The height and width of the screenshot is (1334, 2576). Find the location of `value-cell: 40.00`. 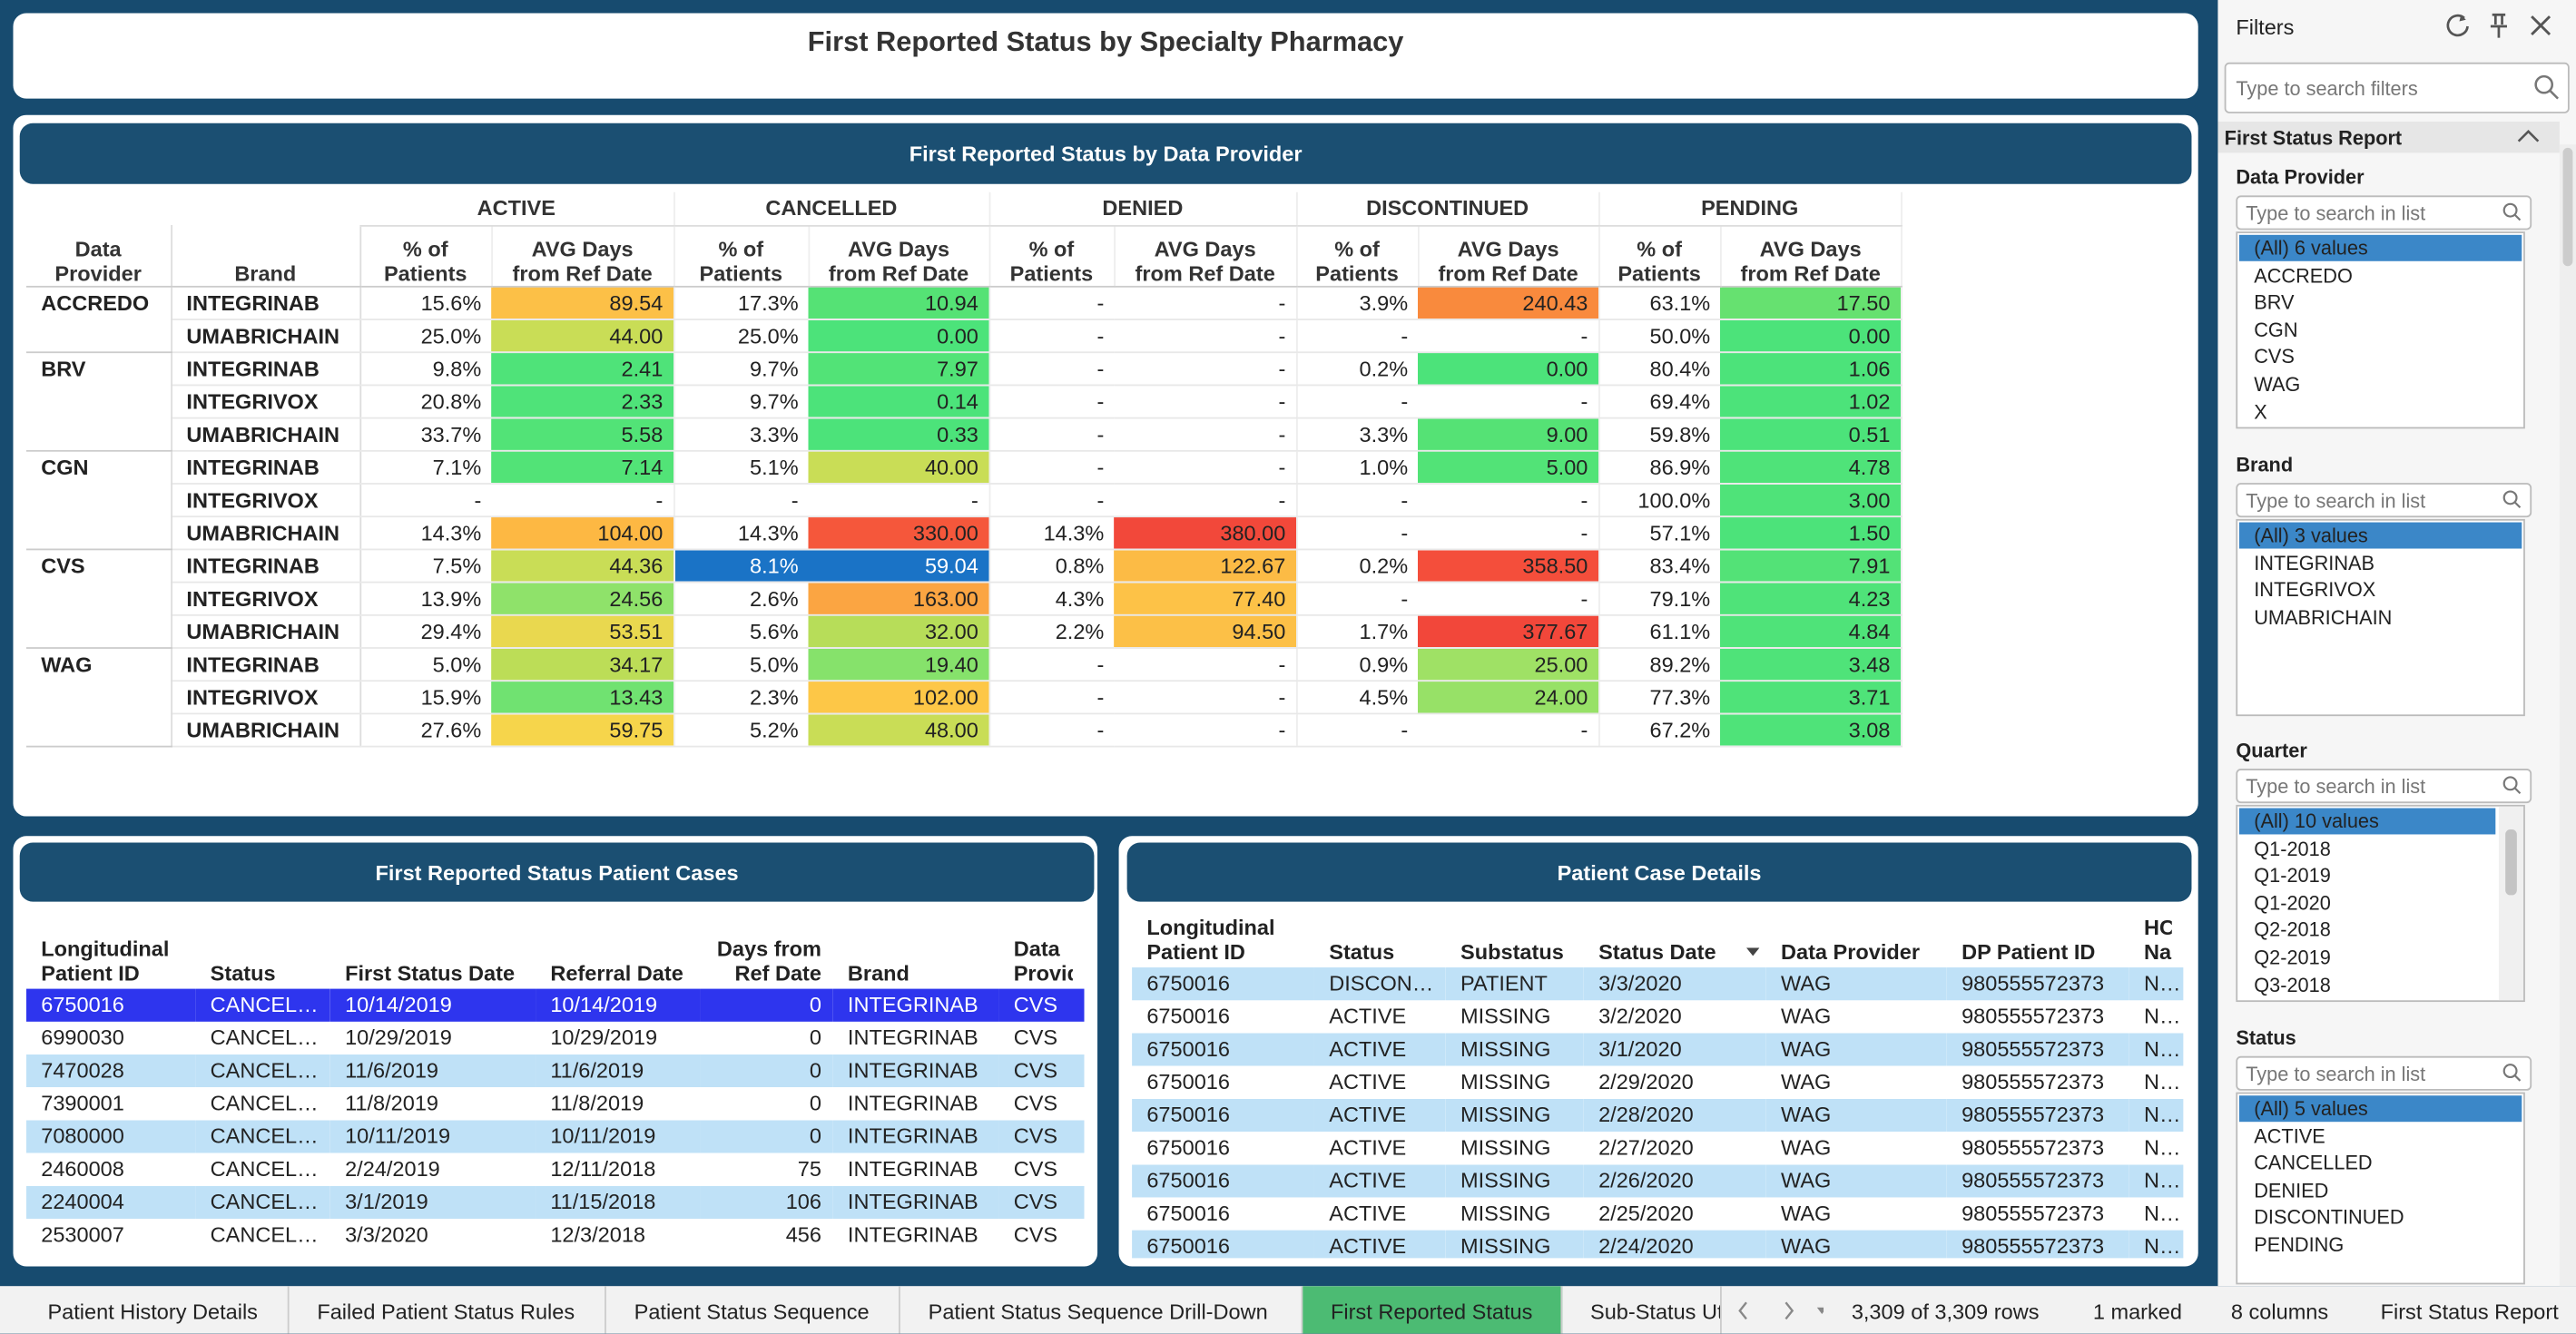

value-cell: 40.00 is located at coordinates (899, 467).